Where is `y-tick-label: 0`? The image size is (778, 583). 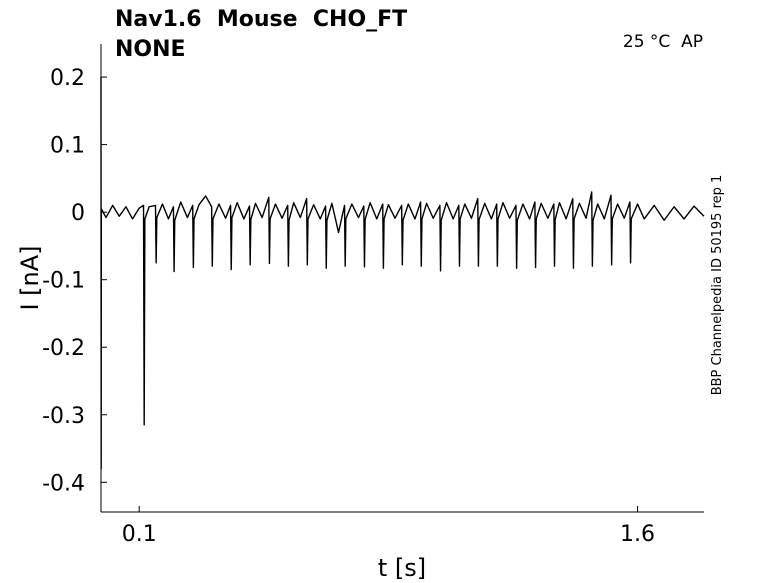
y-tick-label: 0 is located at coordinates (78, 213).